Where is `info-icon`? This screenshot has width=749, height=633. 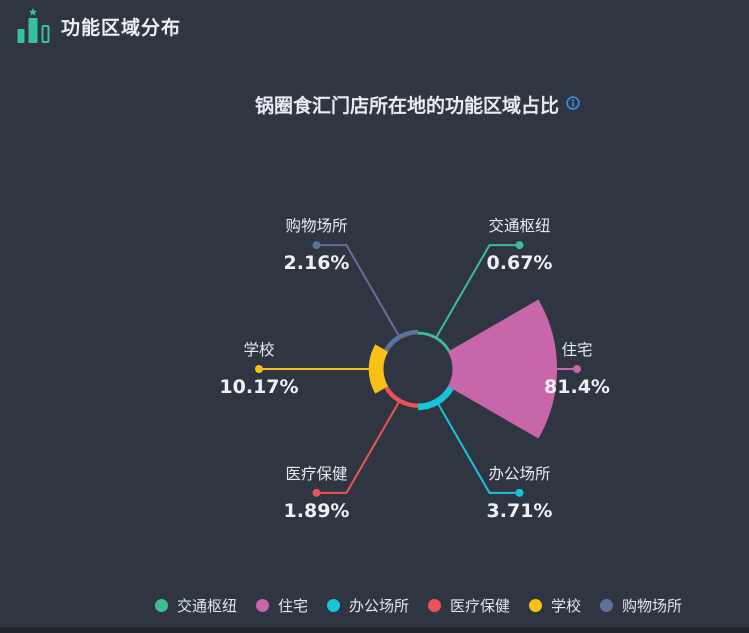 info-icon is located at coordinates (573, 103).